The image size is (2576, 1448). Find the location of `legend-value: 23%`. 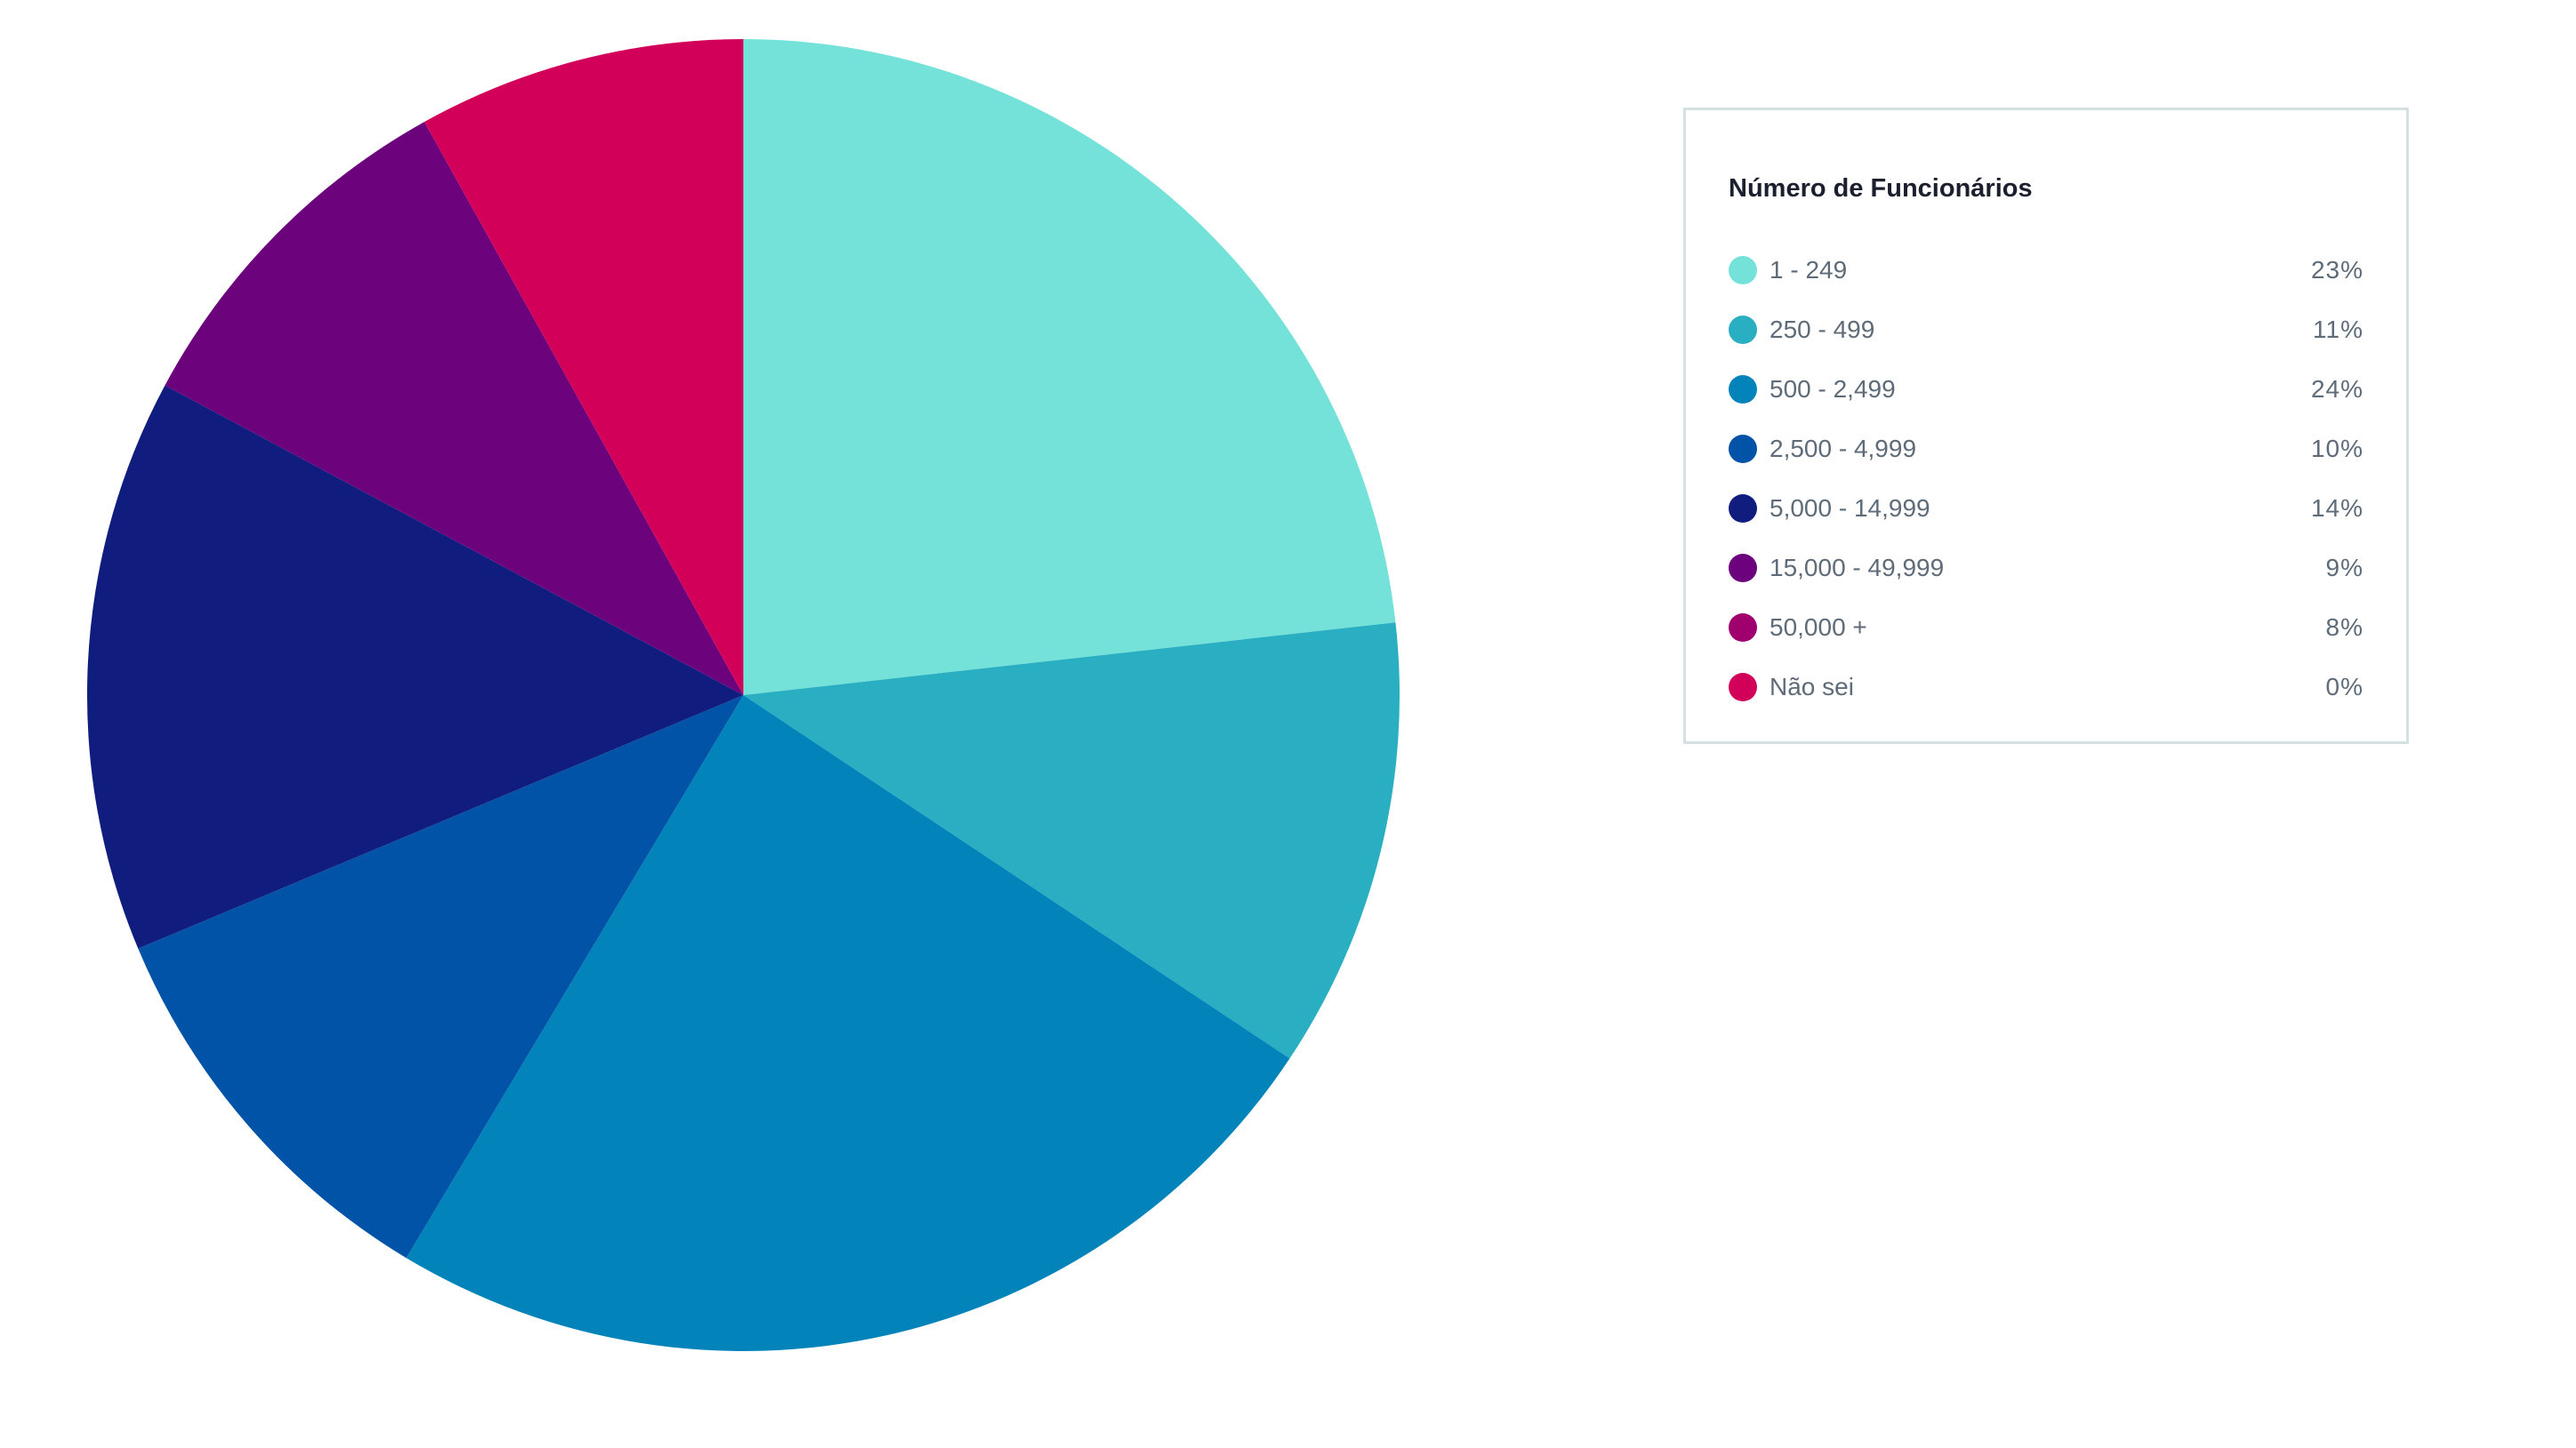

legend-value: 23% is located at coordinates (2336, 270).